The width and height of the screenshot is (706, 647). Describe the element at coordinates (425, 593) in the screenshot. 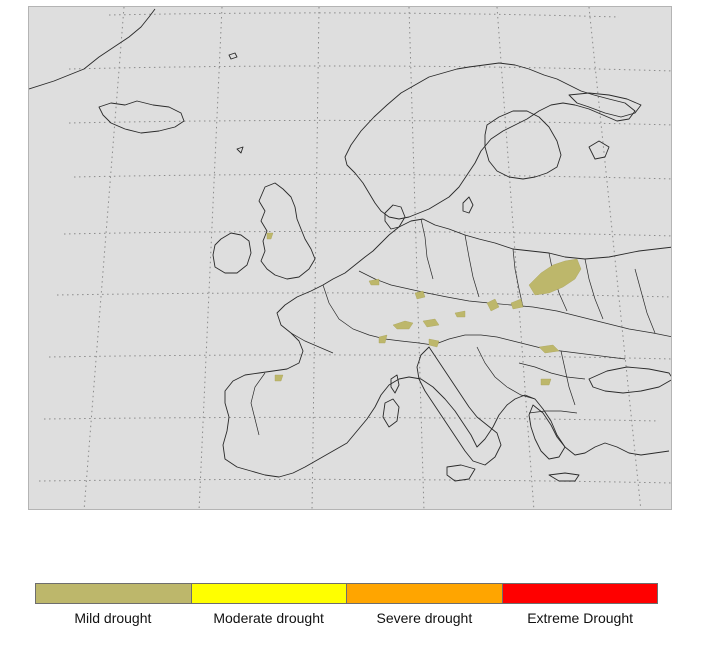

I see `legend-swatch-severe` at that location.